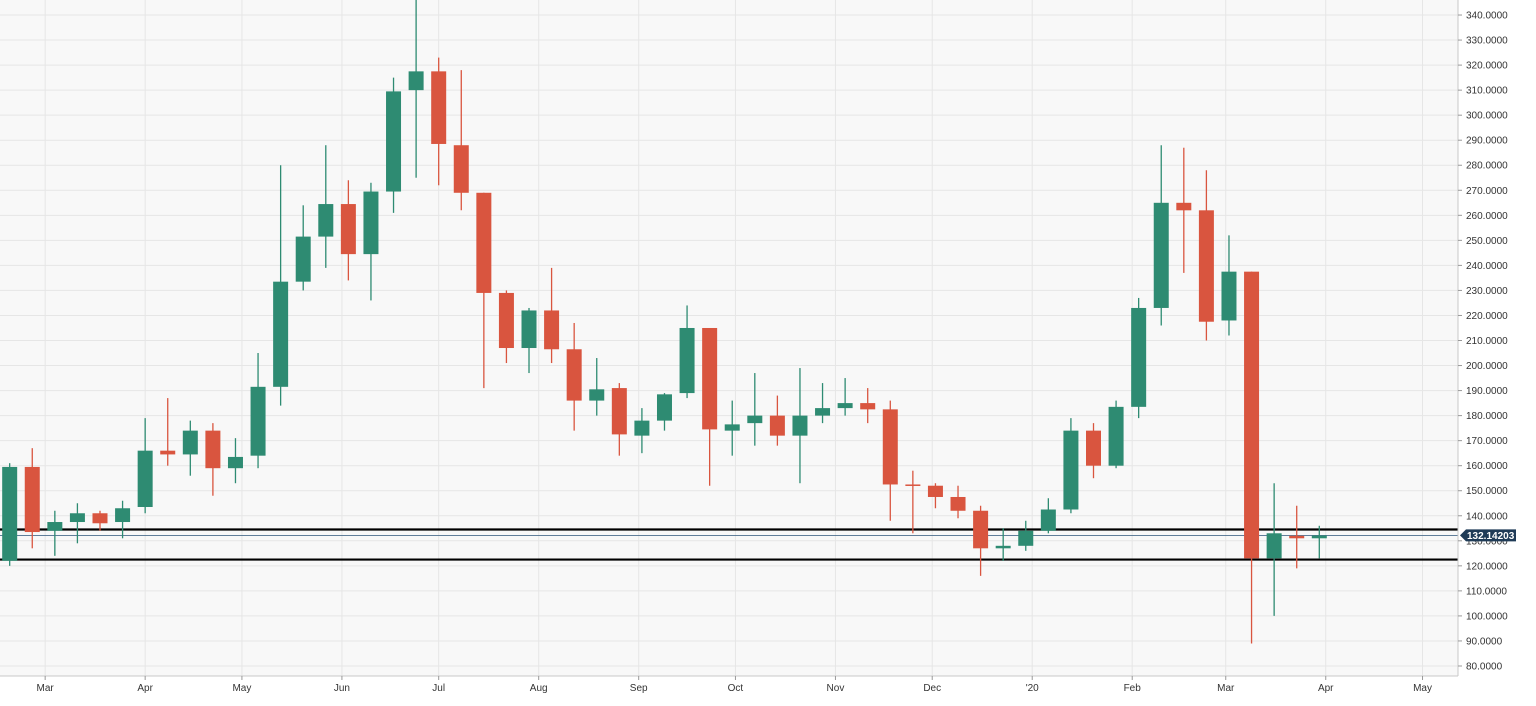  I want to click on current-price-marker: 132.14203, so click(1488, 535).